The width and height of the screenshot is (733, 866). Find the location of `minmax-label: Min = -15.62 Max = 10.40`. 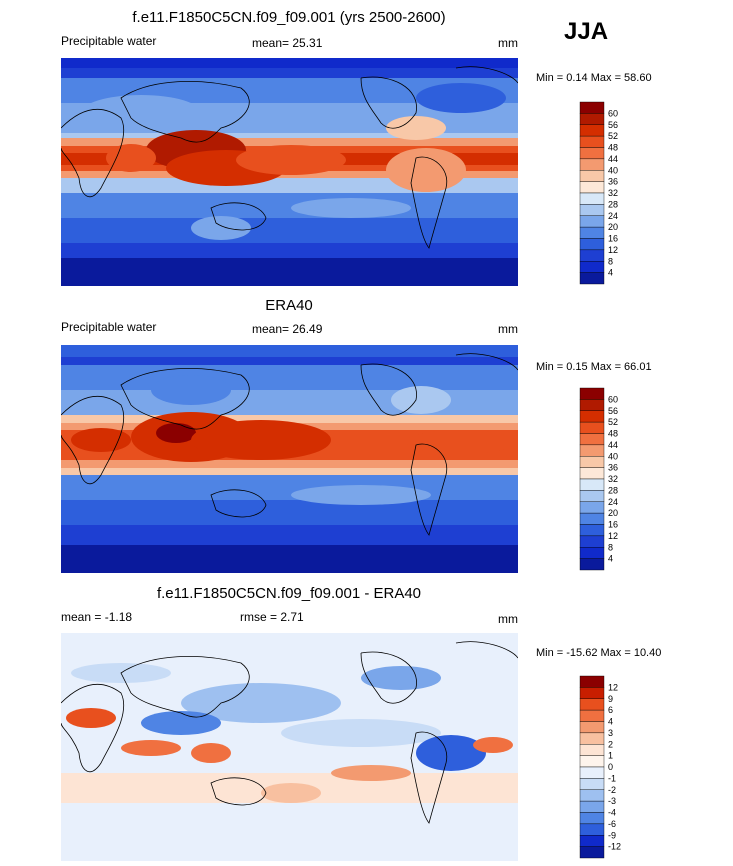

minmax-label: Min = -15.62 Max = 10.40 is located at coordinates (599, 653).